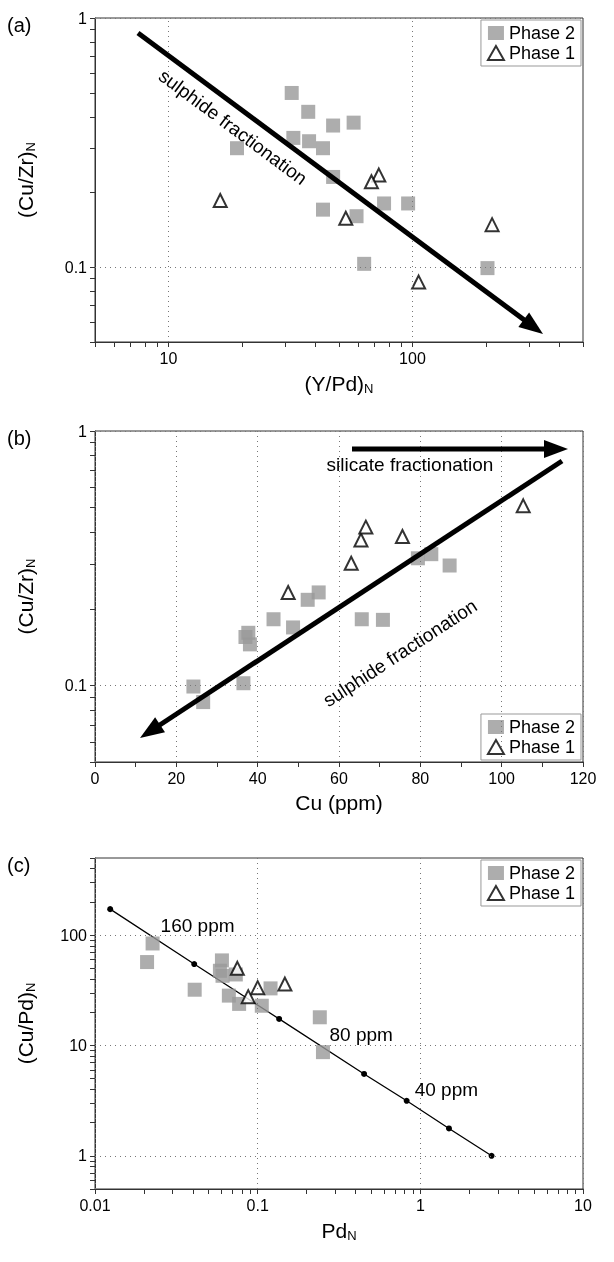 The height and width of the screenshot is (1262, 614). Describe the element at coordinates (583, 1205) in the screenshot. I see `x-tick-label: 10` at that location.